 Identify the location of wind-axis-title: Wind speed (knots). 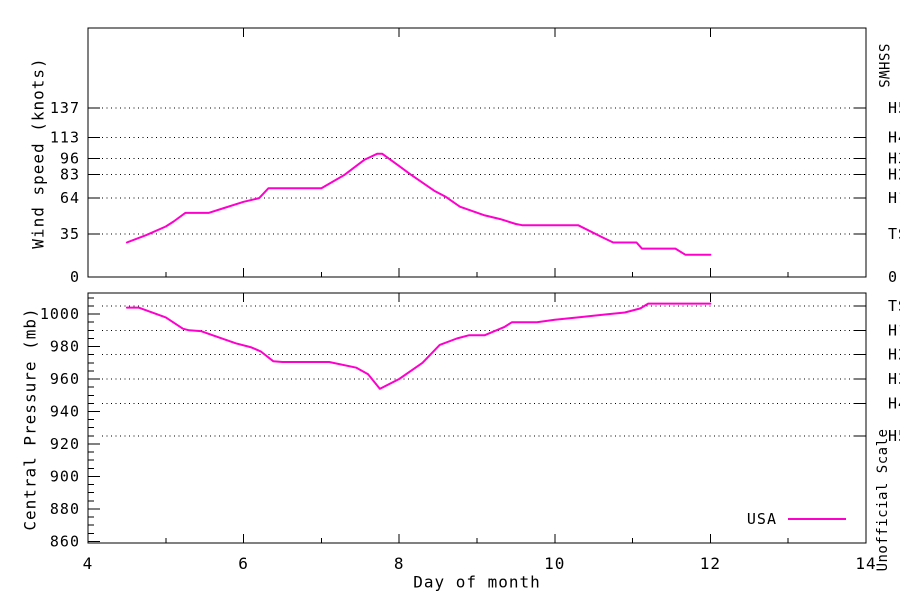
(38, 153).